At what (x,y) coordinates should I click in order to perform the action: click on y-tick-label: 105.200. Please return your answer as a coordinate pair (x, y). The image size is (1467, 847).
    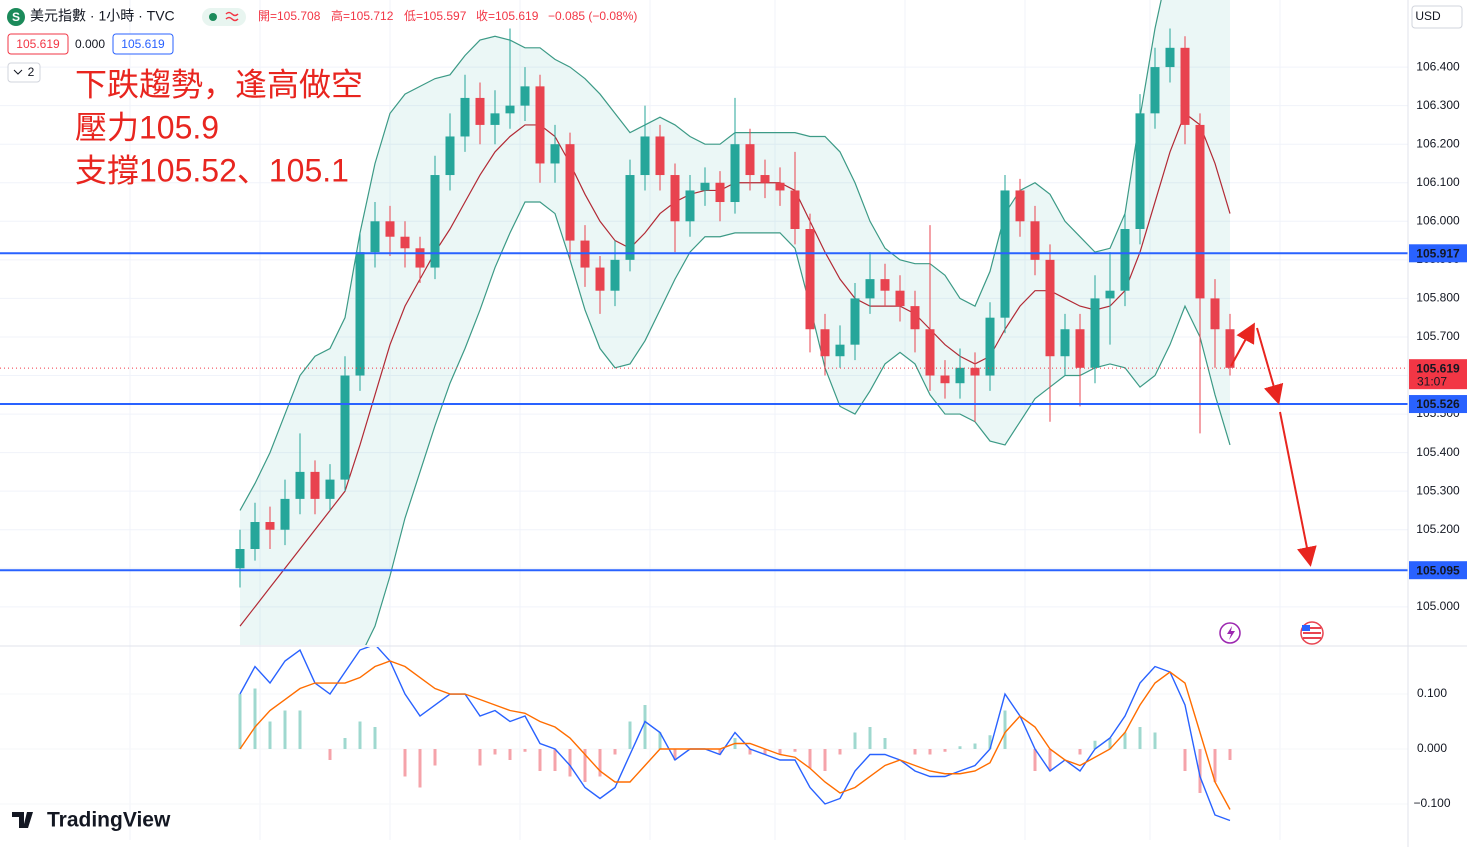
    Looking at the image, I should click on (1438, 529).